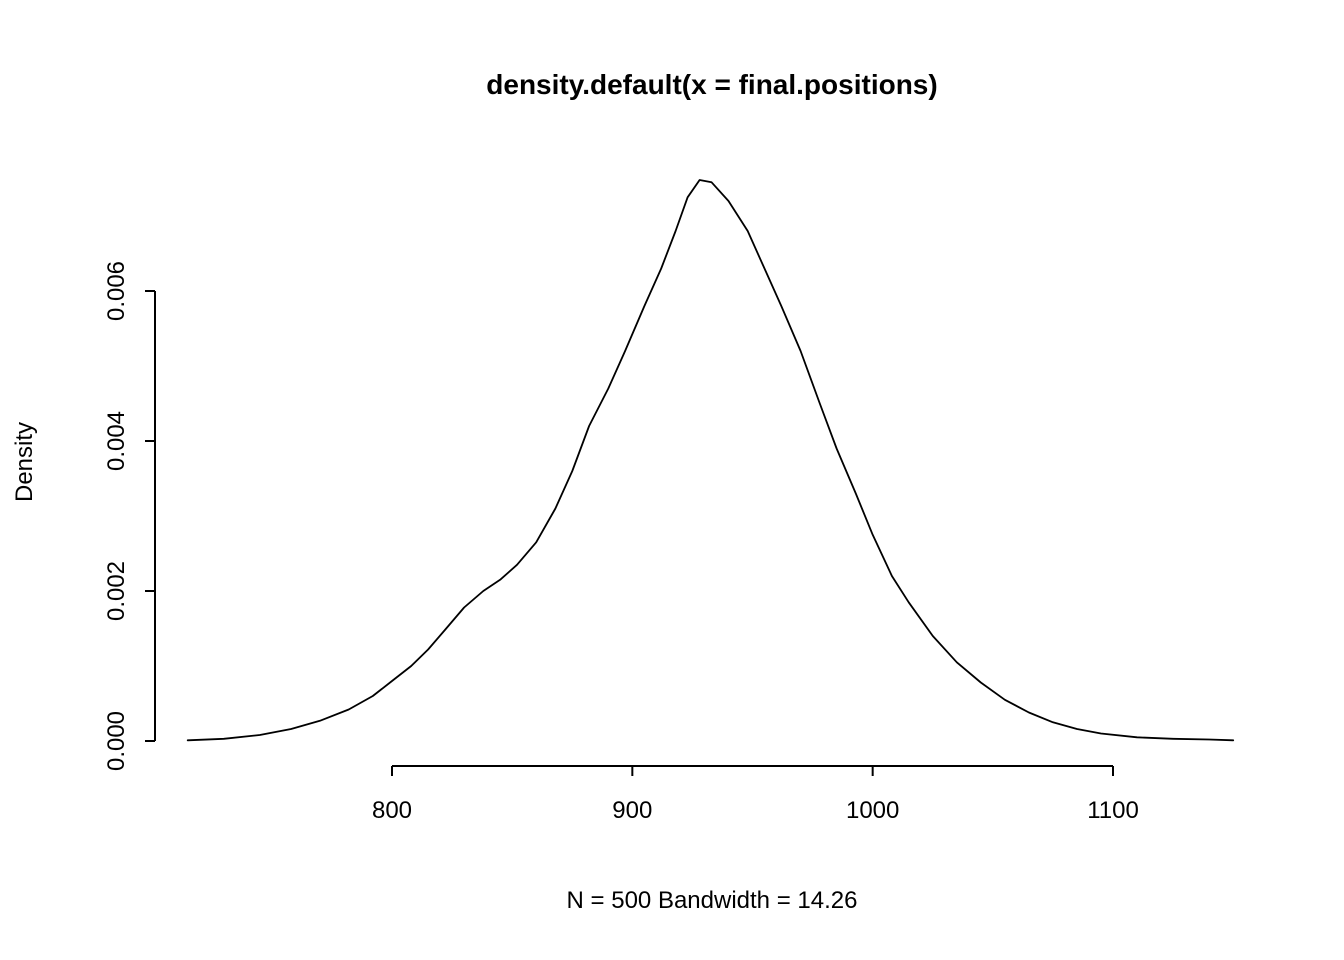  What do you see at coordinates (755, 794) in the screenshot?
I see `x-axis: 800 900 1000 1100` at bounding box center [755, 794].